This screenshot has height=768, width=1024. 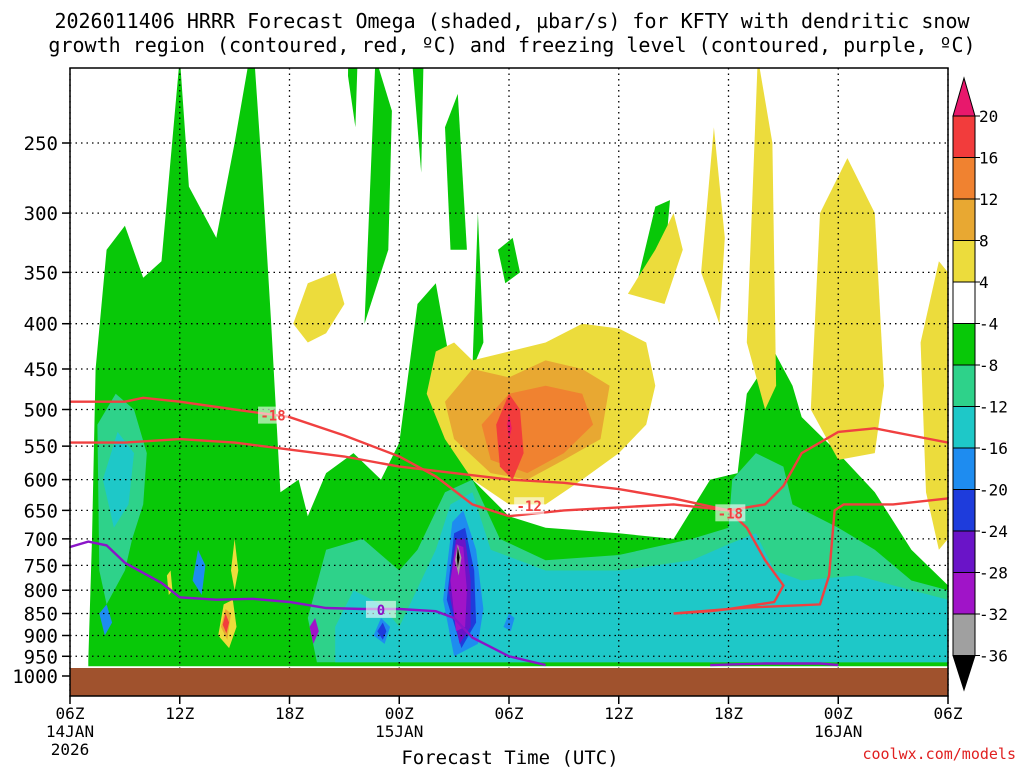 I want to click on y-tick-label-250: 250, so click(x=41, y=144).